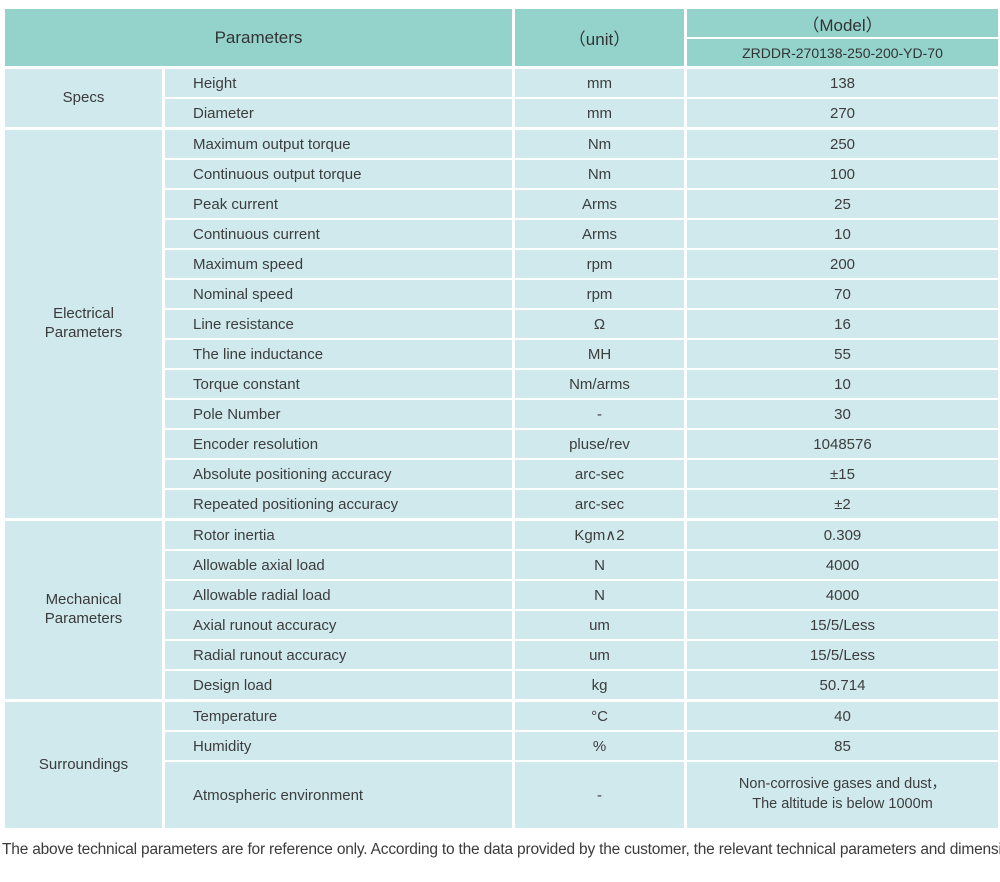 The width and height of the screenshot is (1000, 882). Describe the element at coordinates (842, 414) in the screenshot. I see `value-cell: 30` at that location.